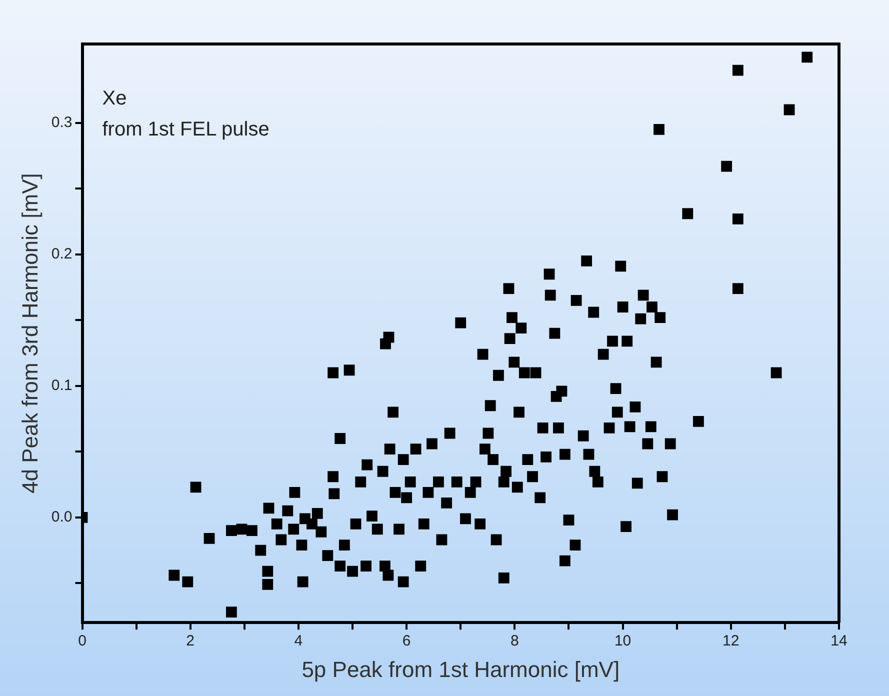 The image size is (889, 696). Describe the element at coordinates (298, 641) in the screenshot. I see `x-tick-label: 4` at that location.